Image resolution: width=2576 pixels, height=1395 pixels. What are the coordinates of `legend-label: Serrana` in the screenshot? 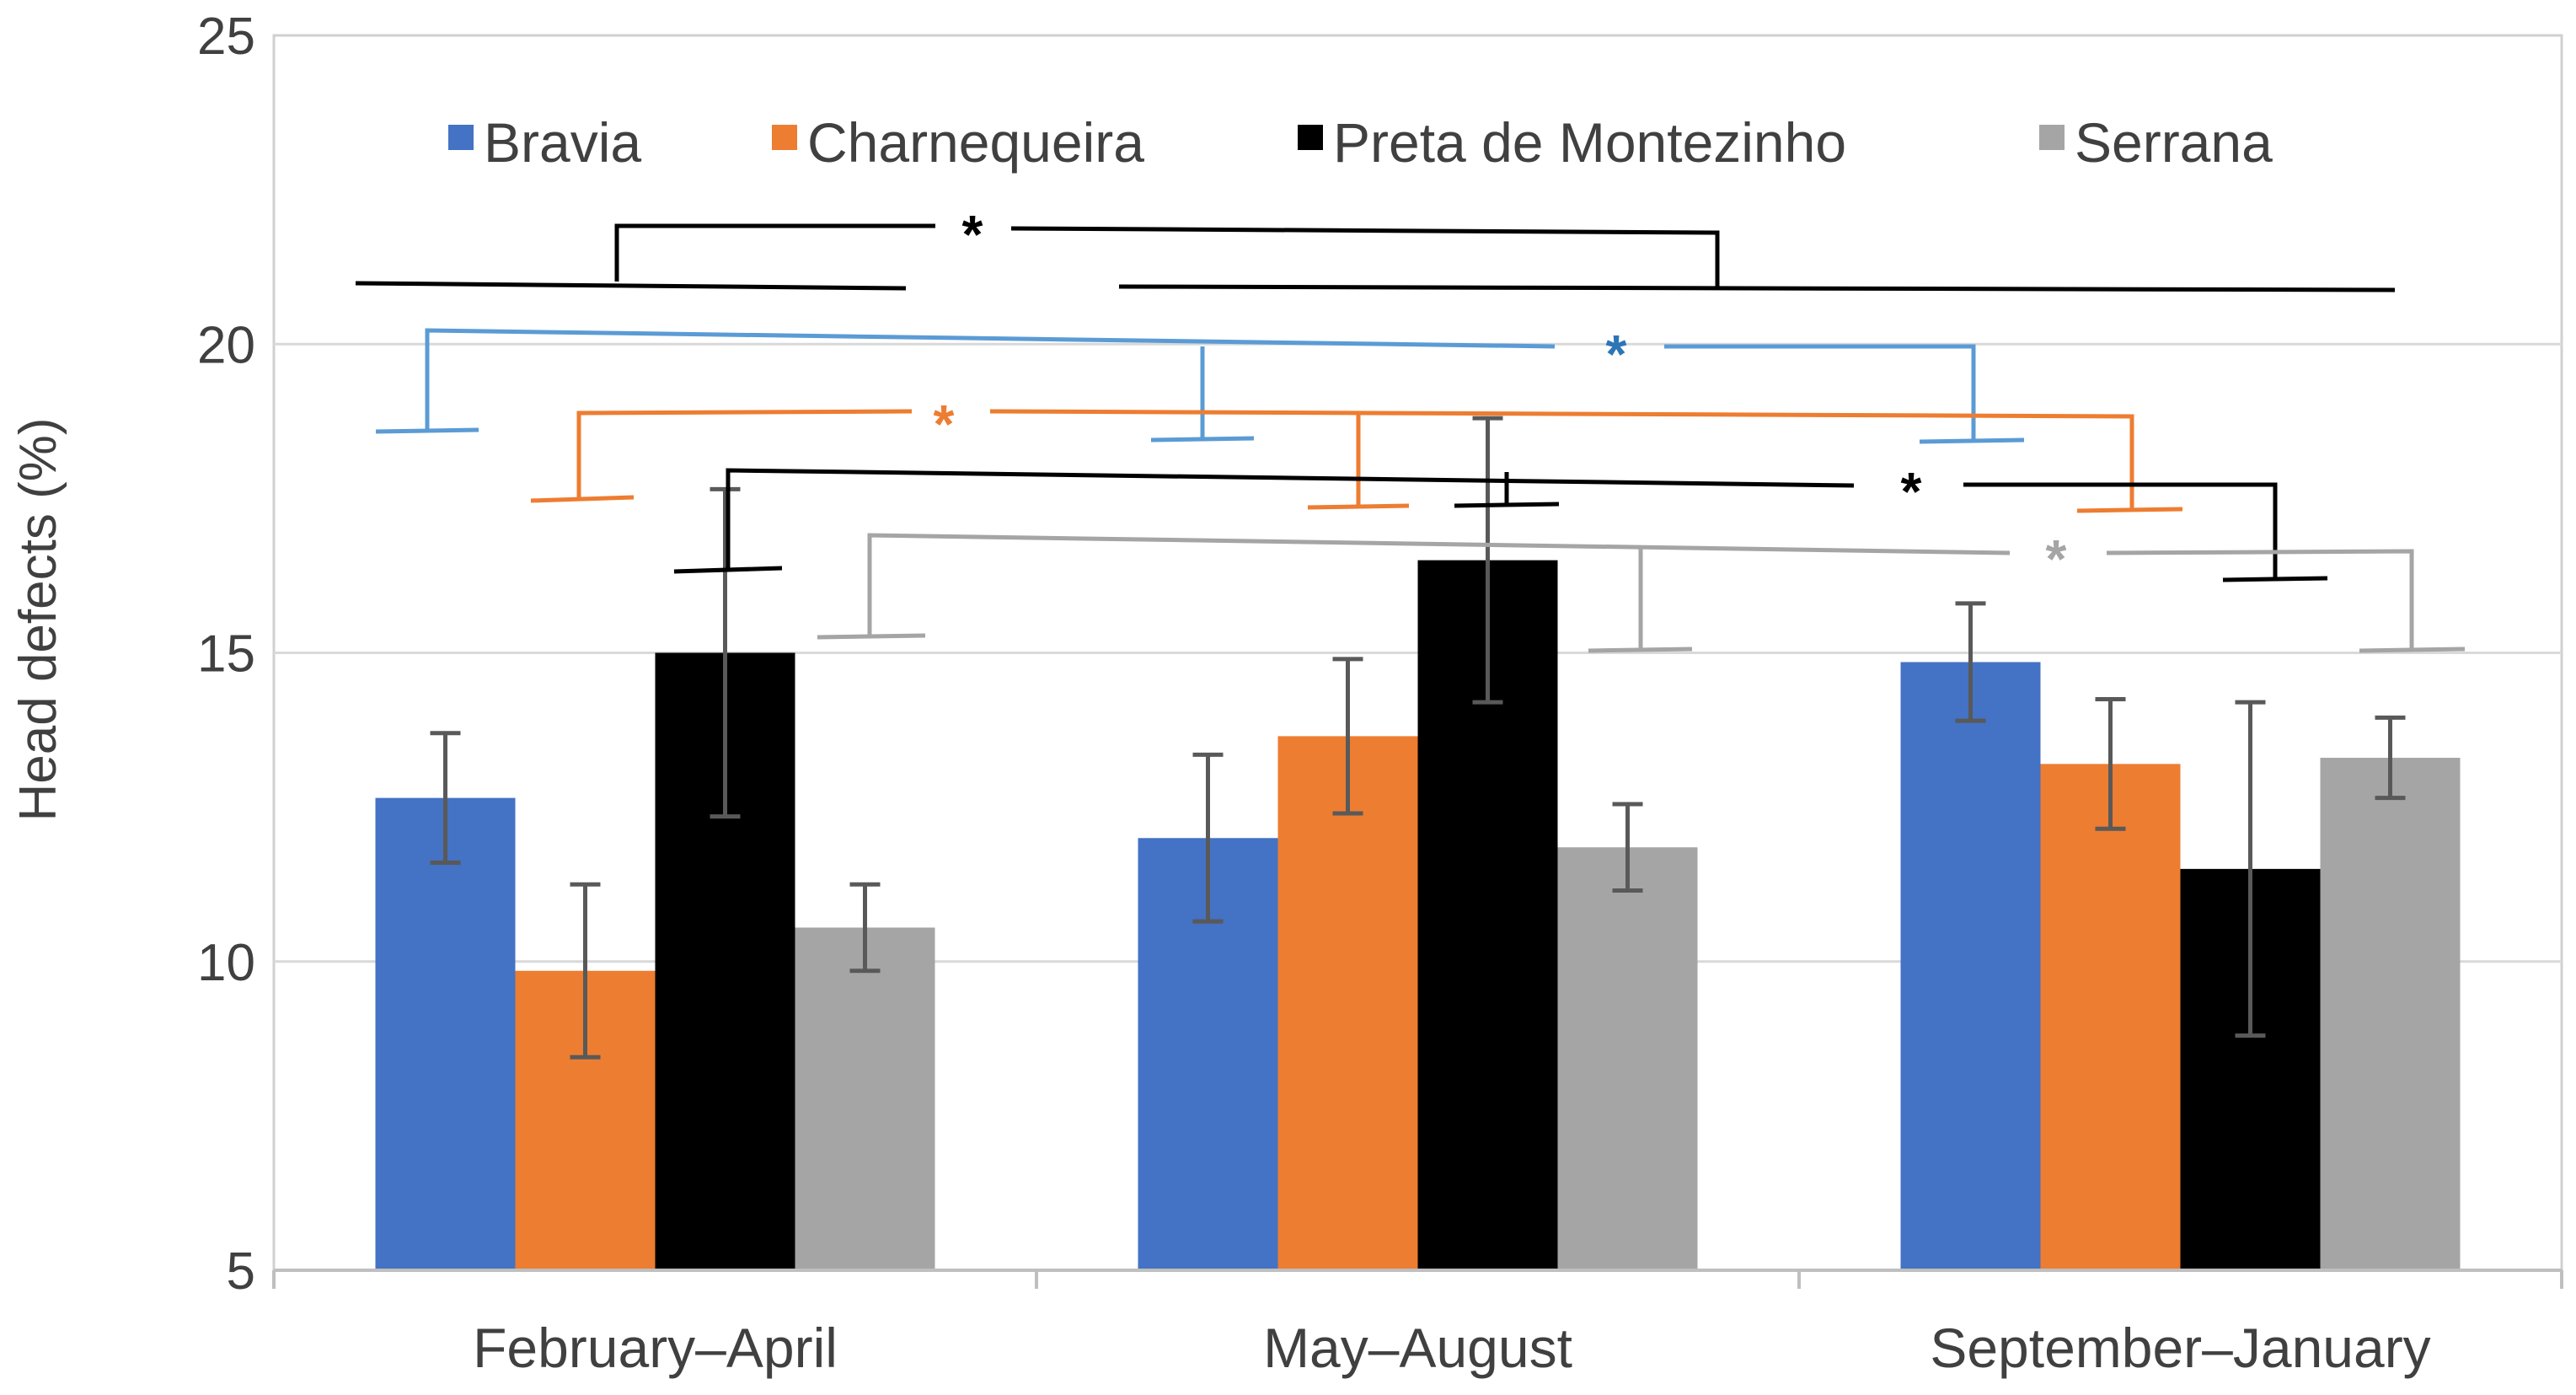 It's located at (2174, 142).